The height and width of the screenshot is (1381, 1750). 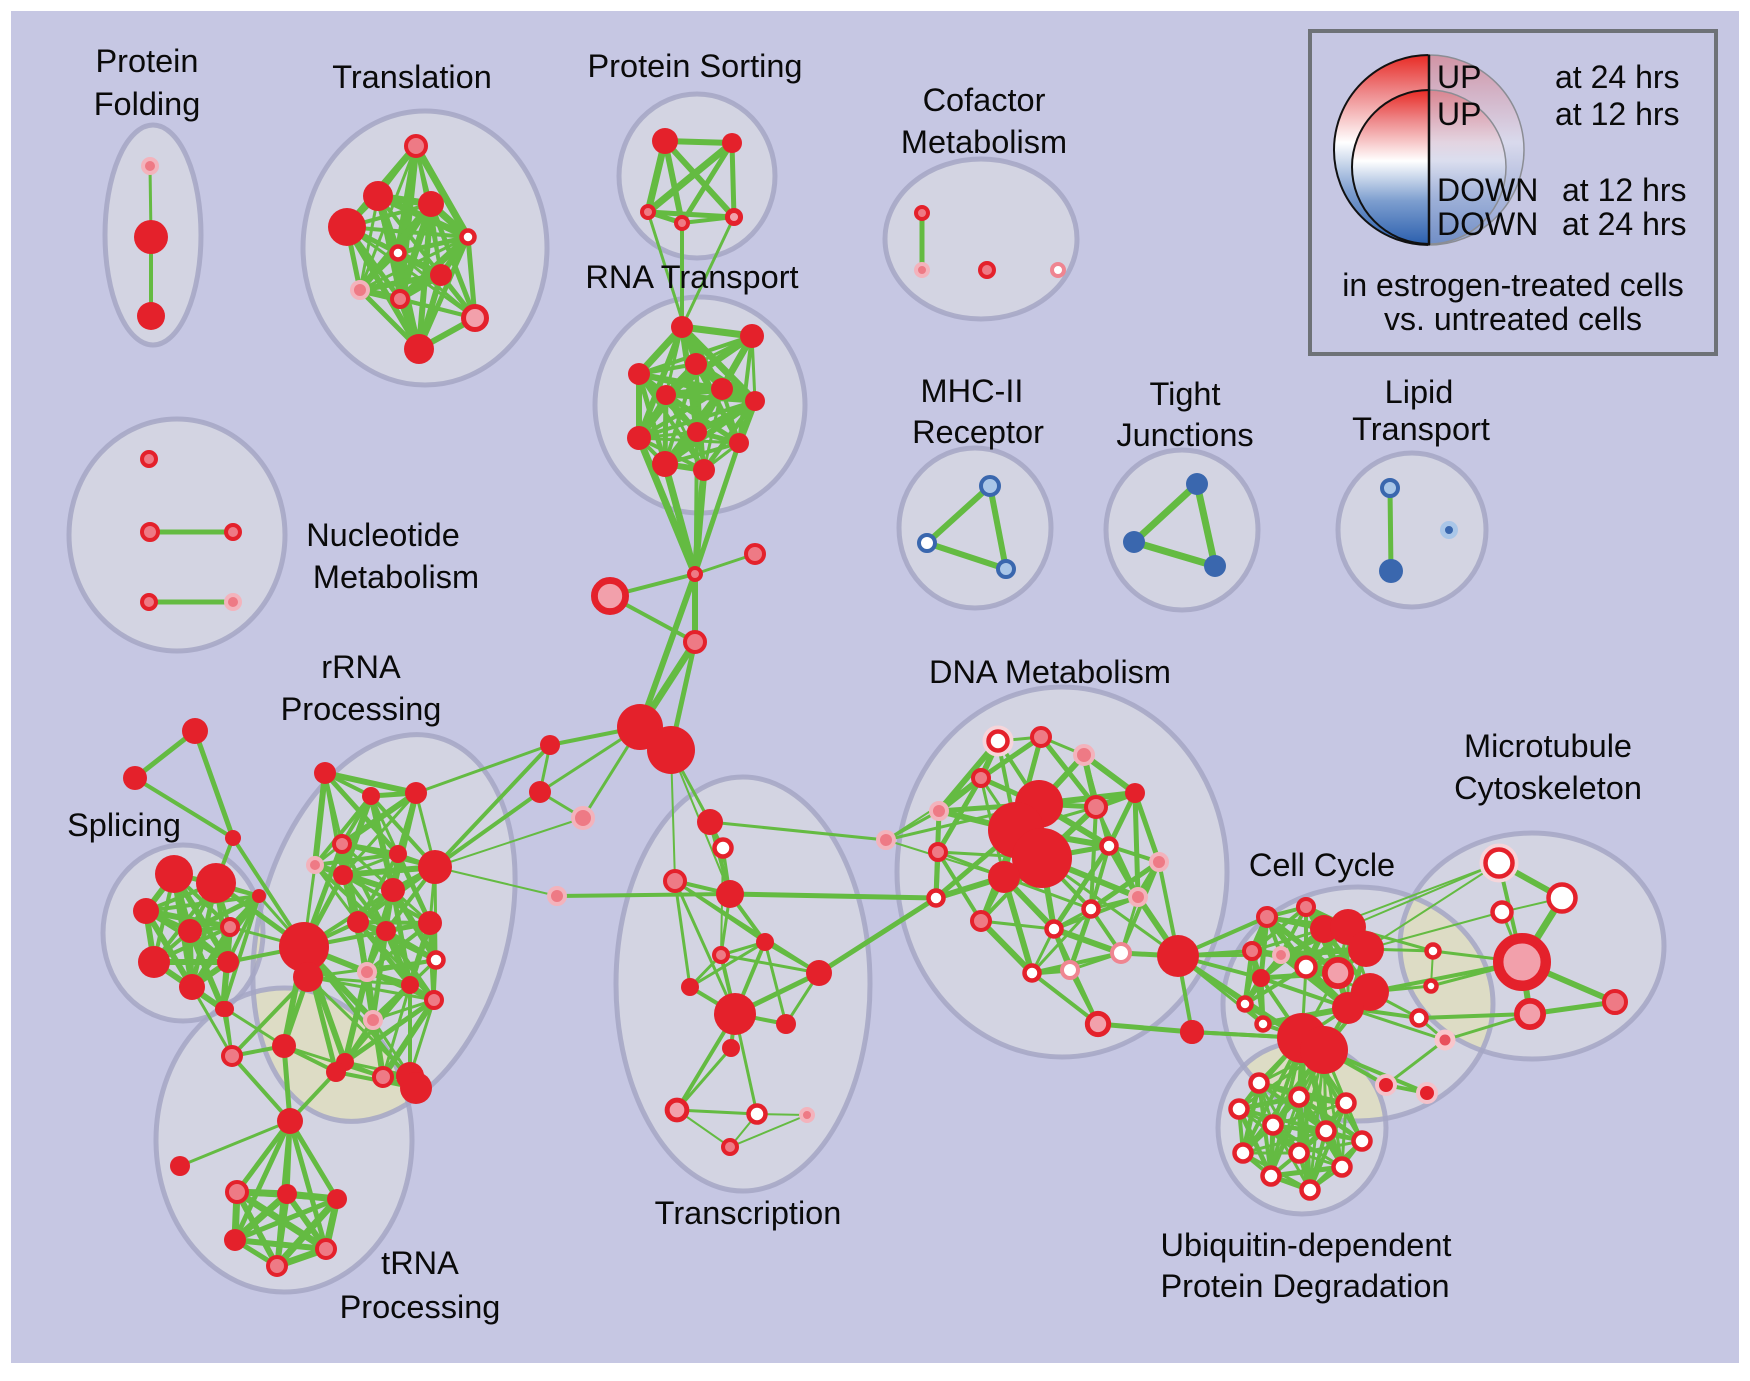 What do you see at coordinates (1548, 788) in the screenshot?
I see `svg-text: Cytoskeleton` at bounding box center [1548, 788].